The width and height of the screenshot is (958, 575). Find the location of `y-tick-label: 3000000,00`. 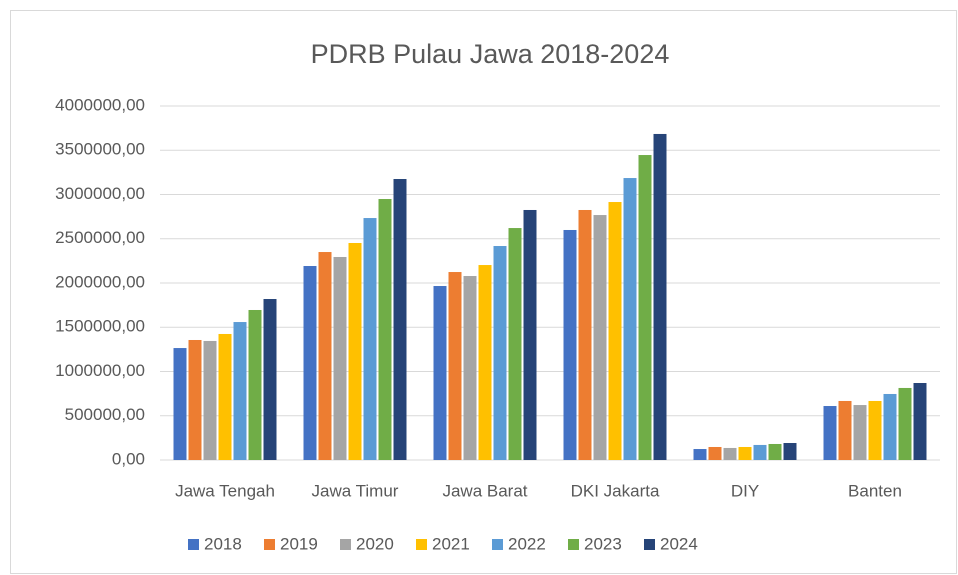

y-tick-label: 3000000,00 is located at coordinates (100, 193).